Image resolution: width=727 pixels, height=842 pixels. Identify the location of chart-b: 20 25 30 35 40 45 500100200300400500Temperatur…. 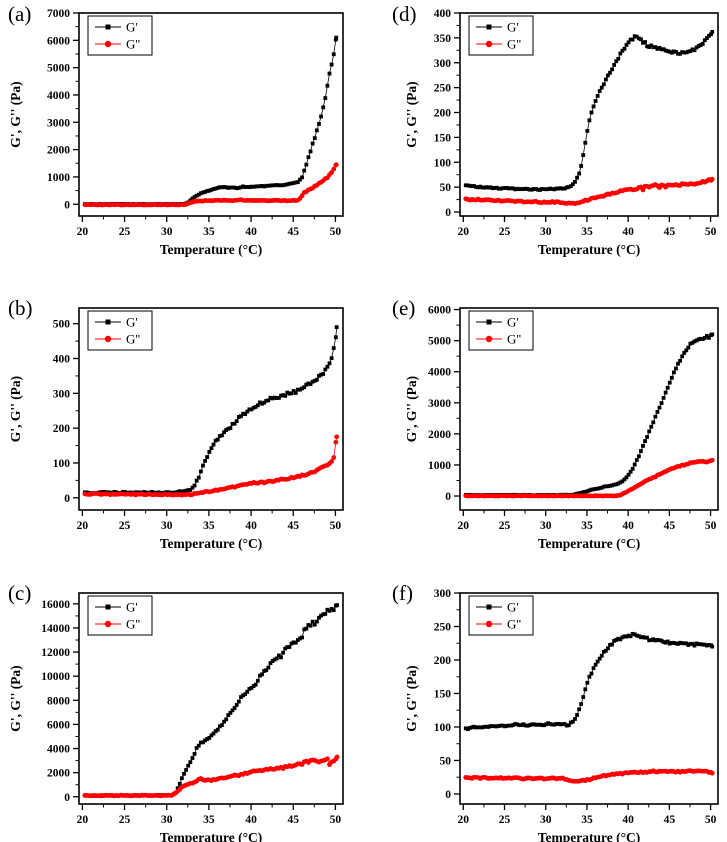
(176, 429).